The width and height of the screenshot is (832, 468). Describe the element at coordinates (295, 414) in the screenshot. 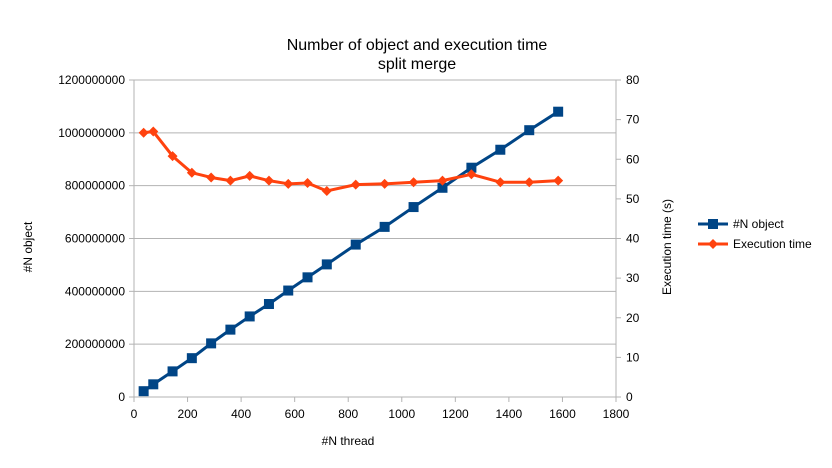

I see `x-tick-label: 600` at that location.